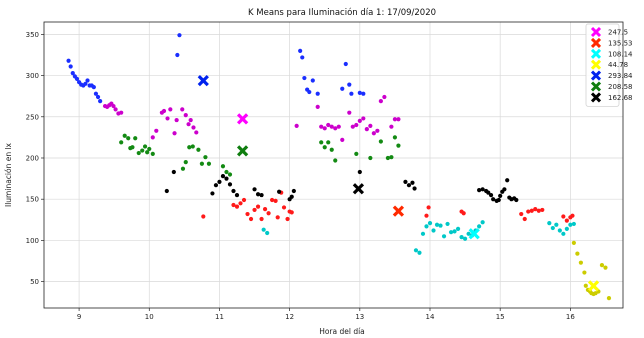 This screenshot has height=338, width=644. What do you see at coordinates (149, 317) in the screenshot?
I see `x-tick-label: 10` at bounding box center [149, 317].